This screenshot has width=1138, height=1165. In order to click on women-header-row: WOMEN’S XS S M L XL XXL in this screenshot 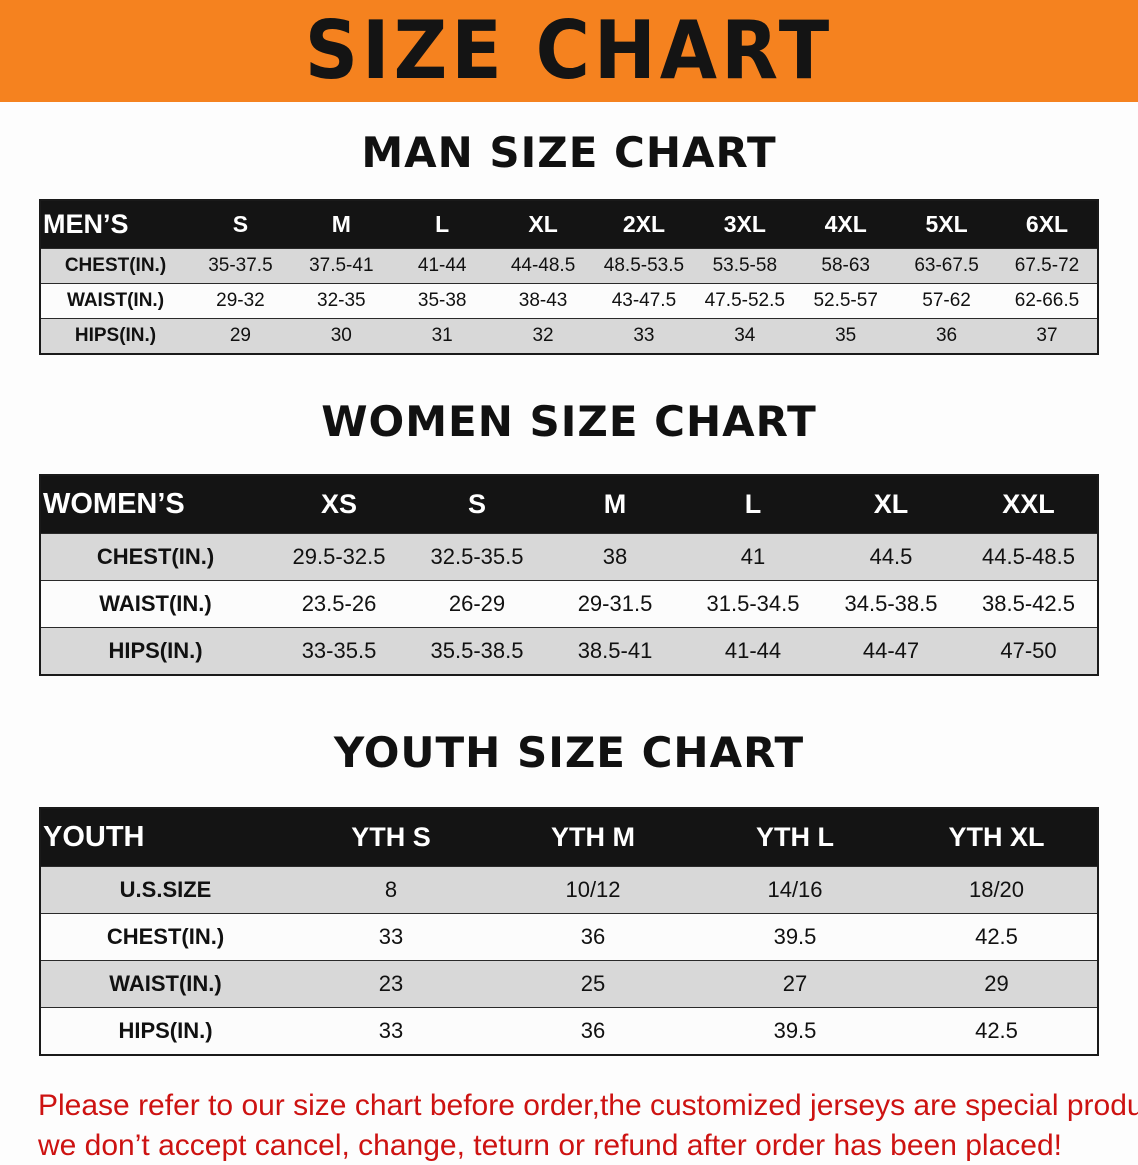, I will do `click(569, 504)`.